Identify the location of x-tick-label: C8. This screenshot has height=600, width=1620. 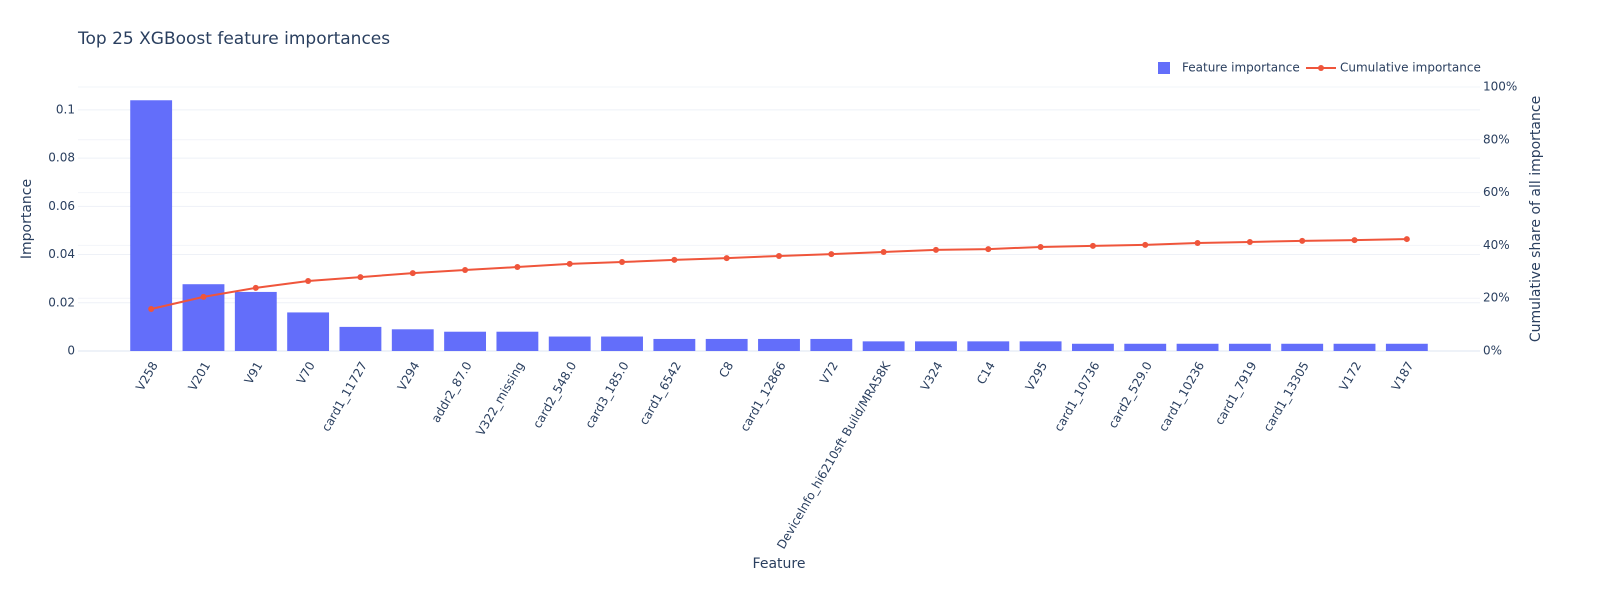
(726, 369).